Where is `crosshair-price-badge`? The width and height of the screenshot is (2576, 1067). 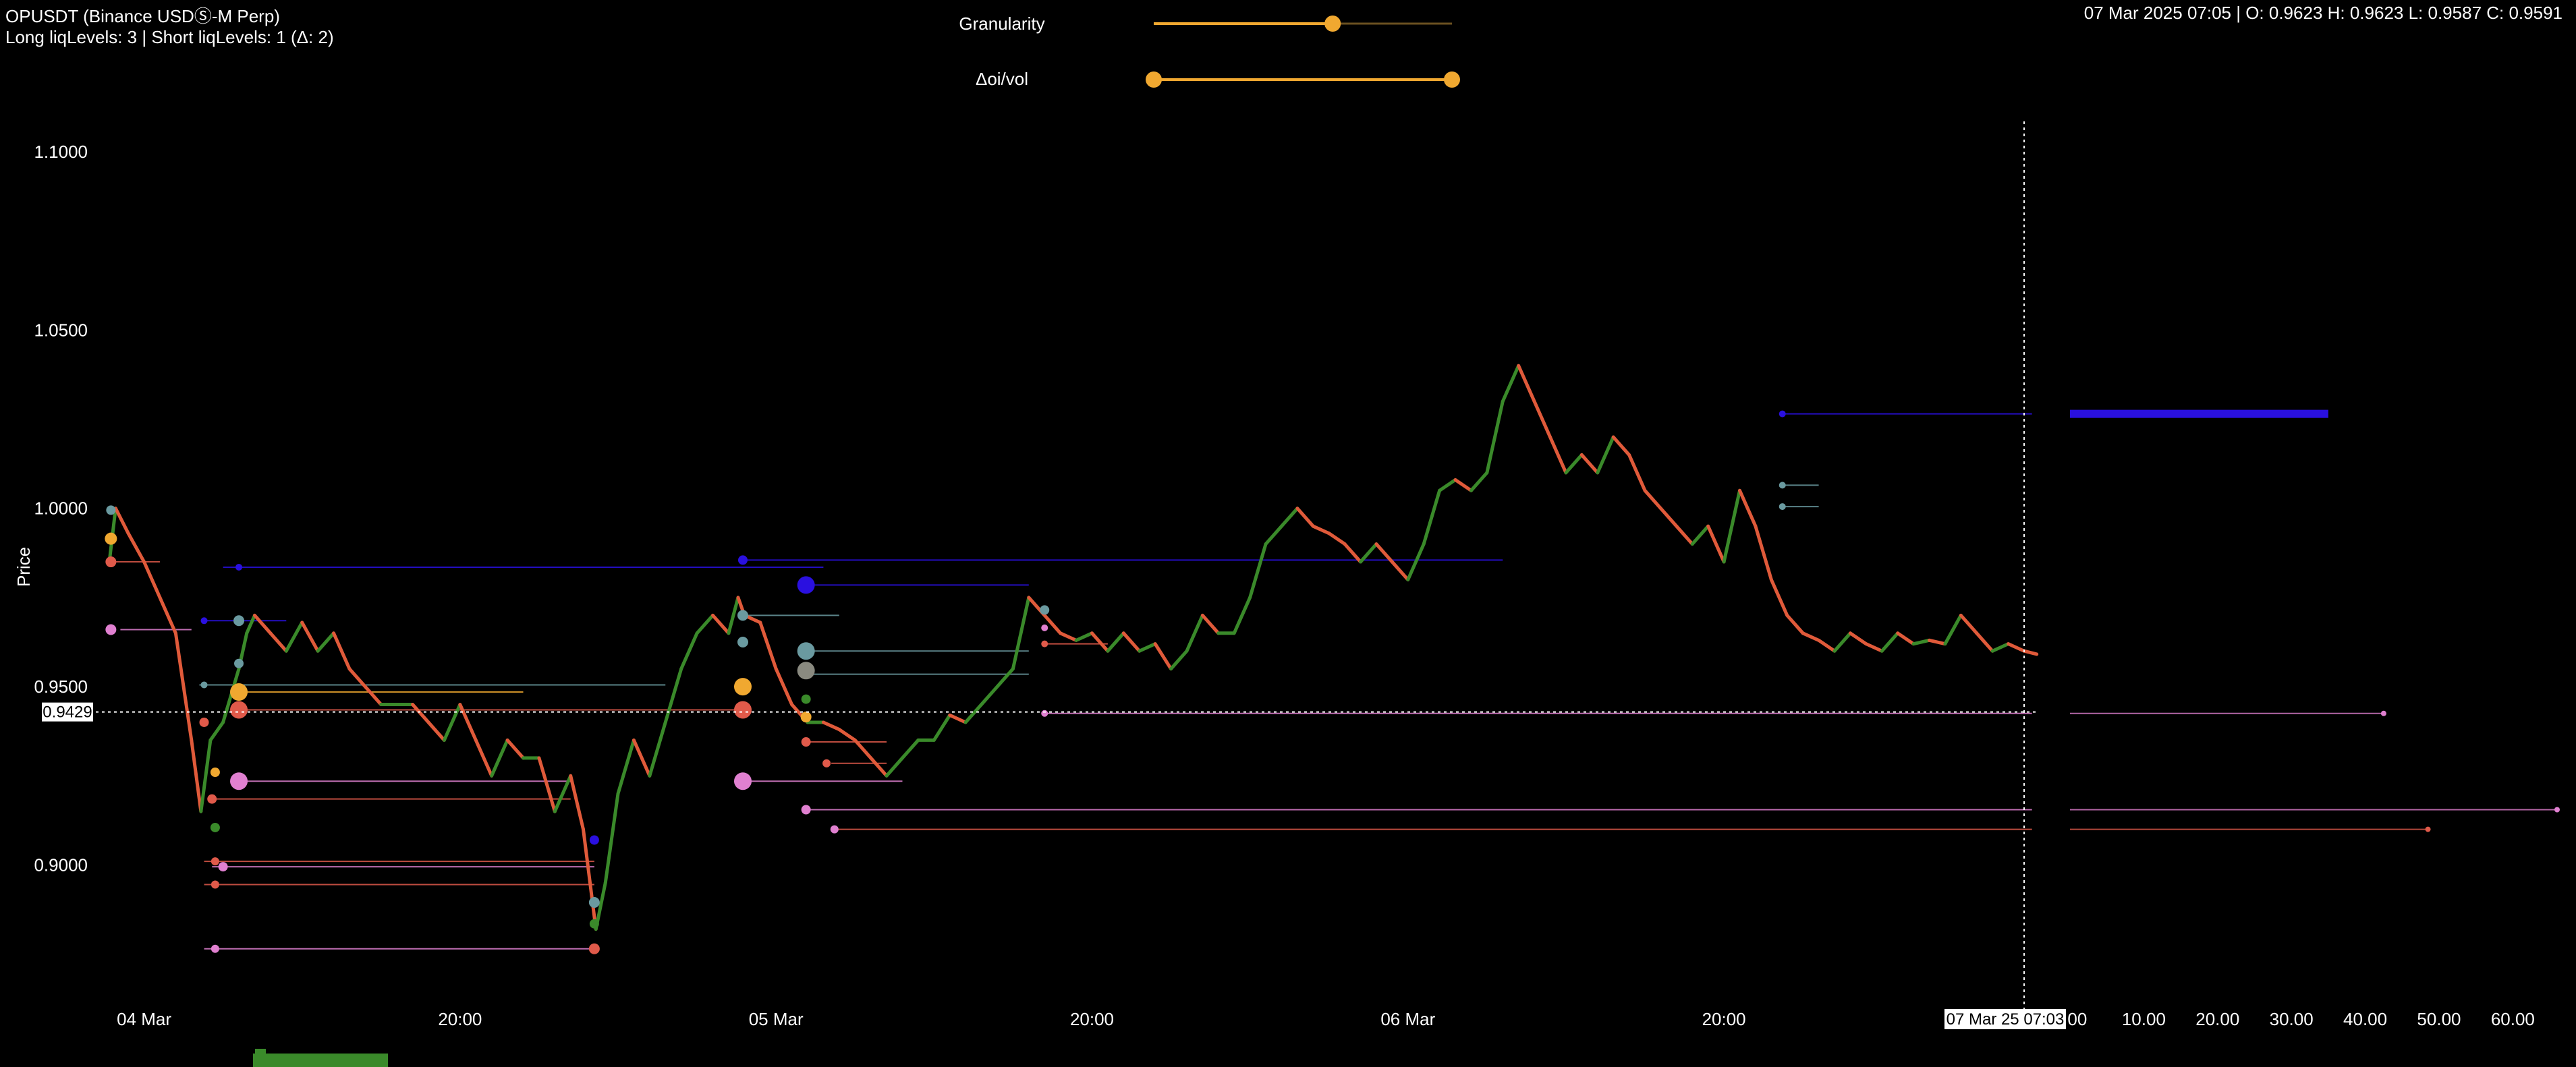 crosshair-price-badge is located at coordinates (67, 712).